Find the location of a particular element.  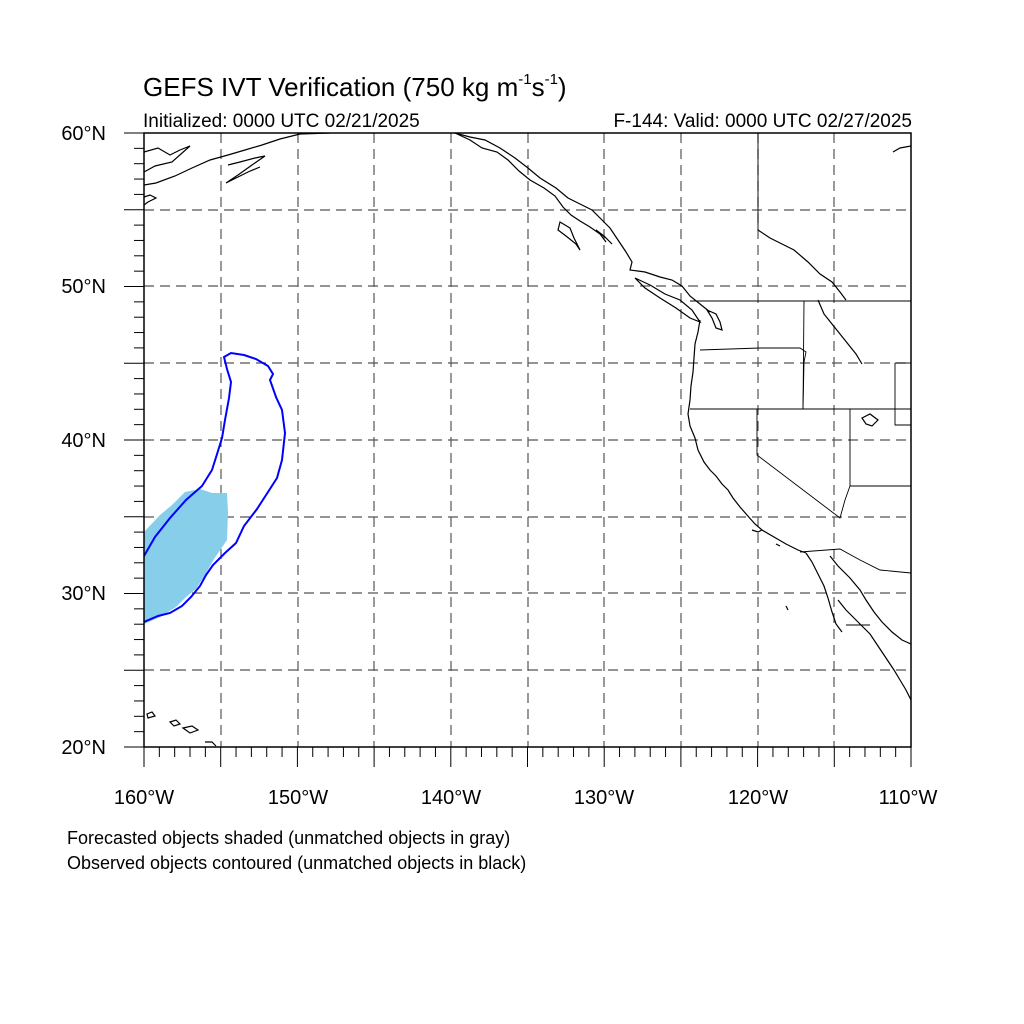

lon-label-120w: 120°W is located at coordinates (758, 798).